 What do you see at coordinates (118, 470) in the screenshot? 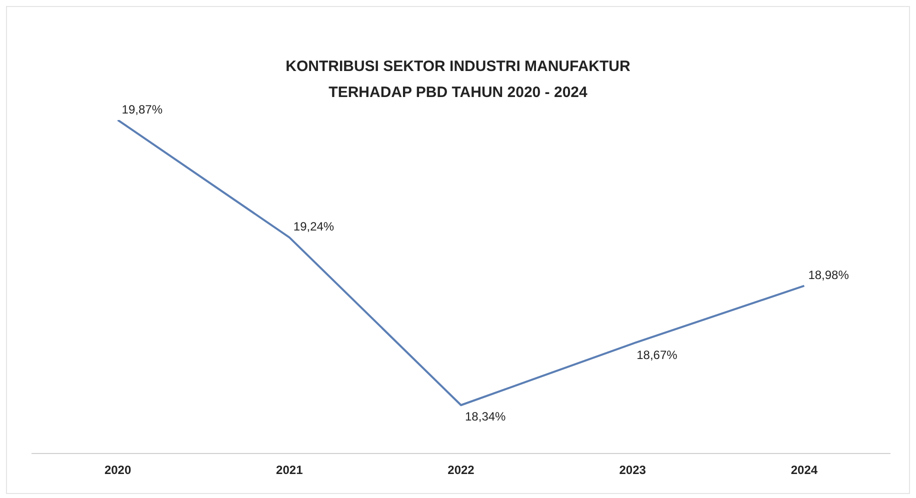
I see `x-tick-label: 2020` at bounding box center [118, 470].